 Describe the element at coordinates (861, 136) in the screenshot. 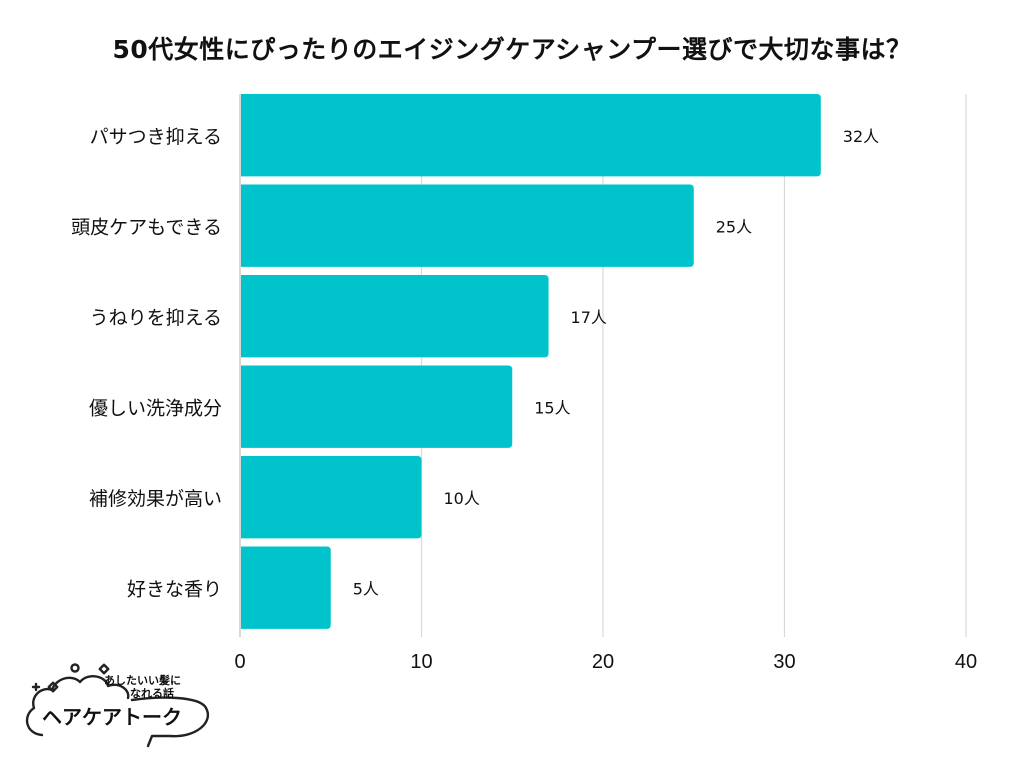

I see `value-label: 32人` at that location.